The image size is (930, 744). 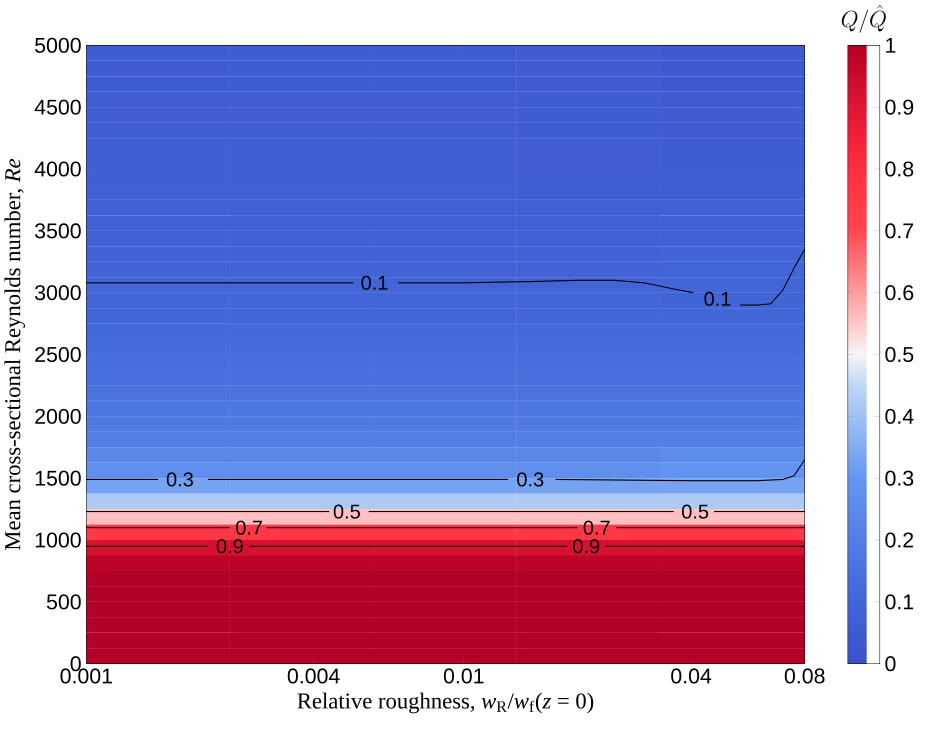 What do you see at coordinates (58, 478) in the screenshot?
I see `y-tick-label: 1500` at bounding box center [58, 478].